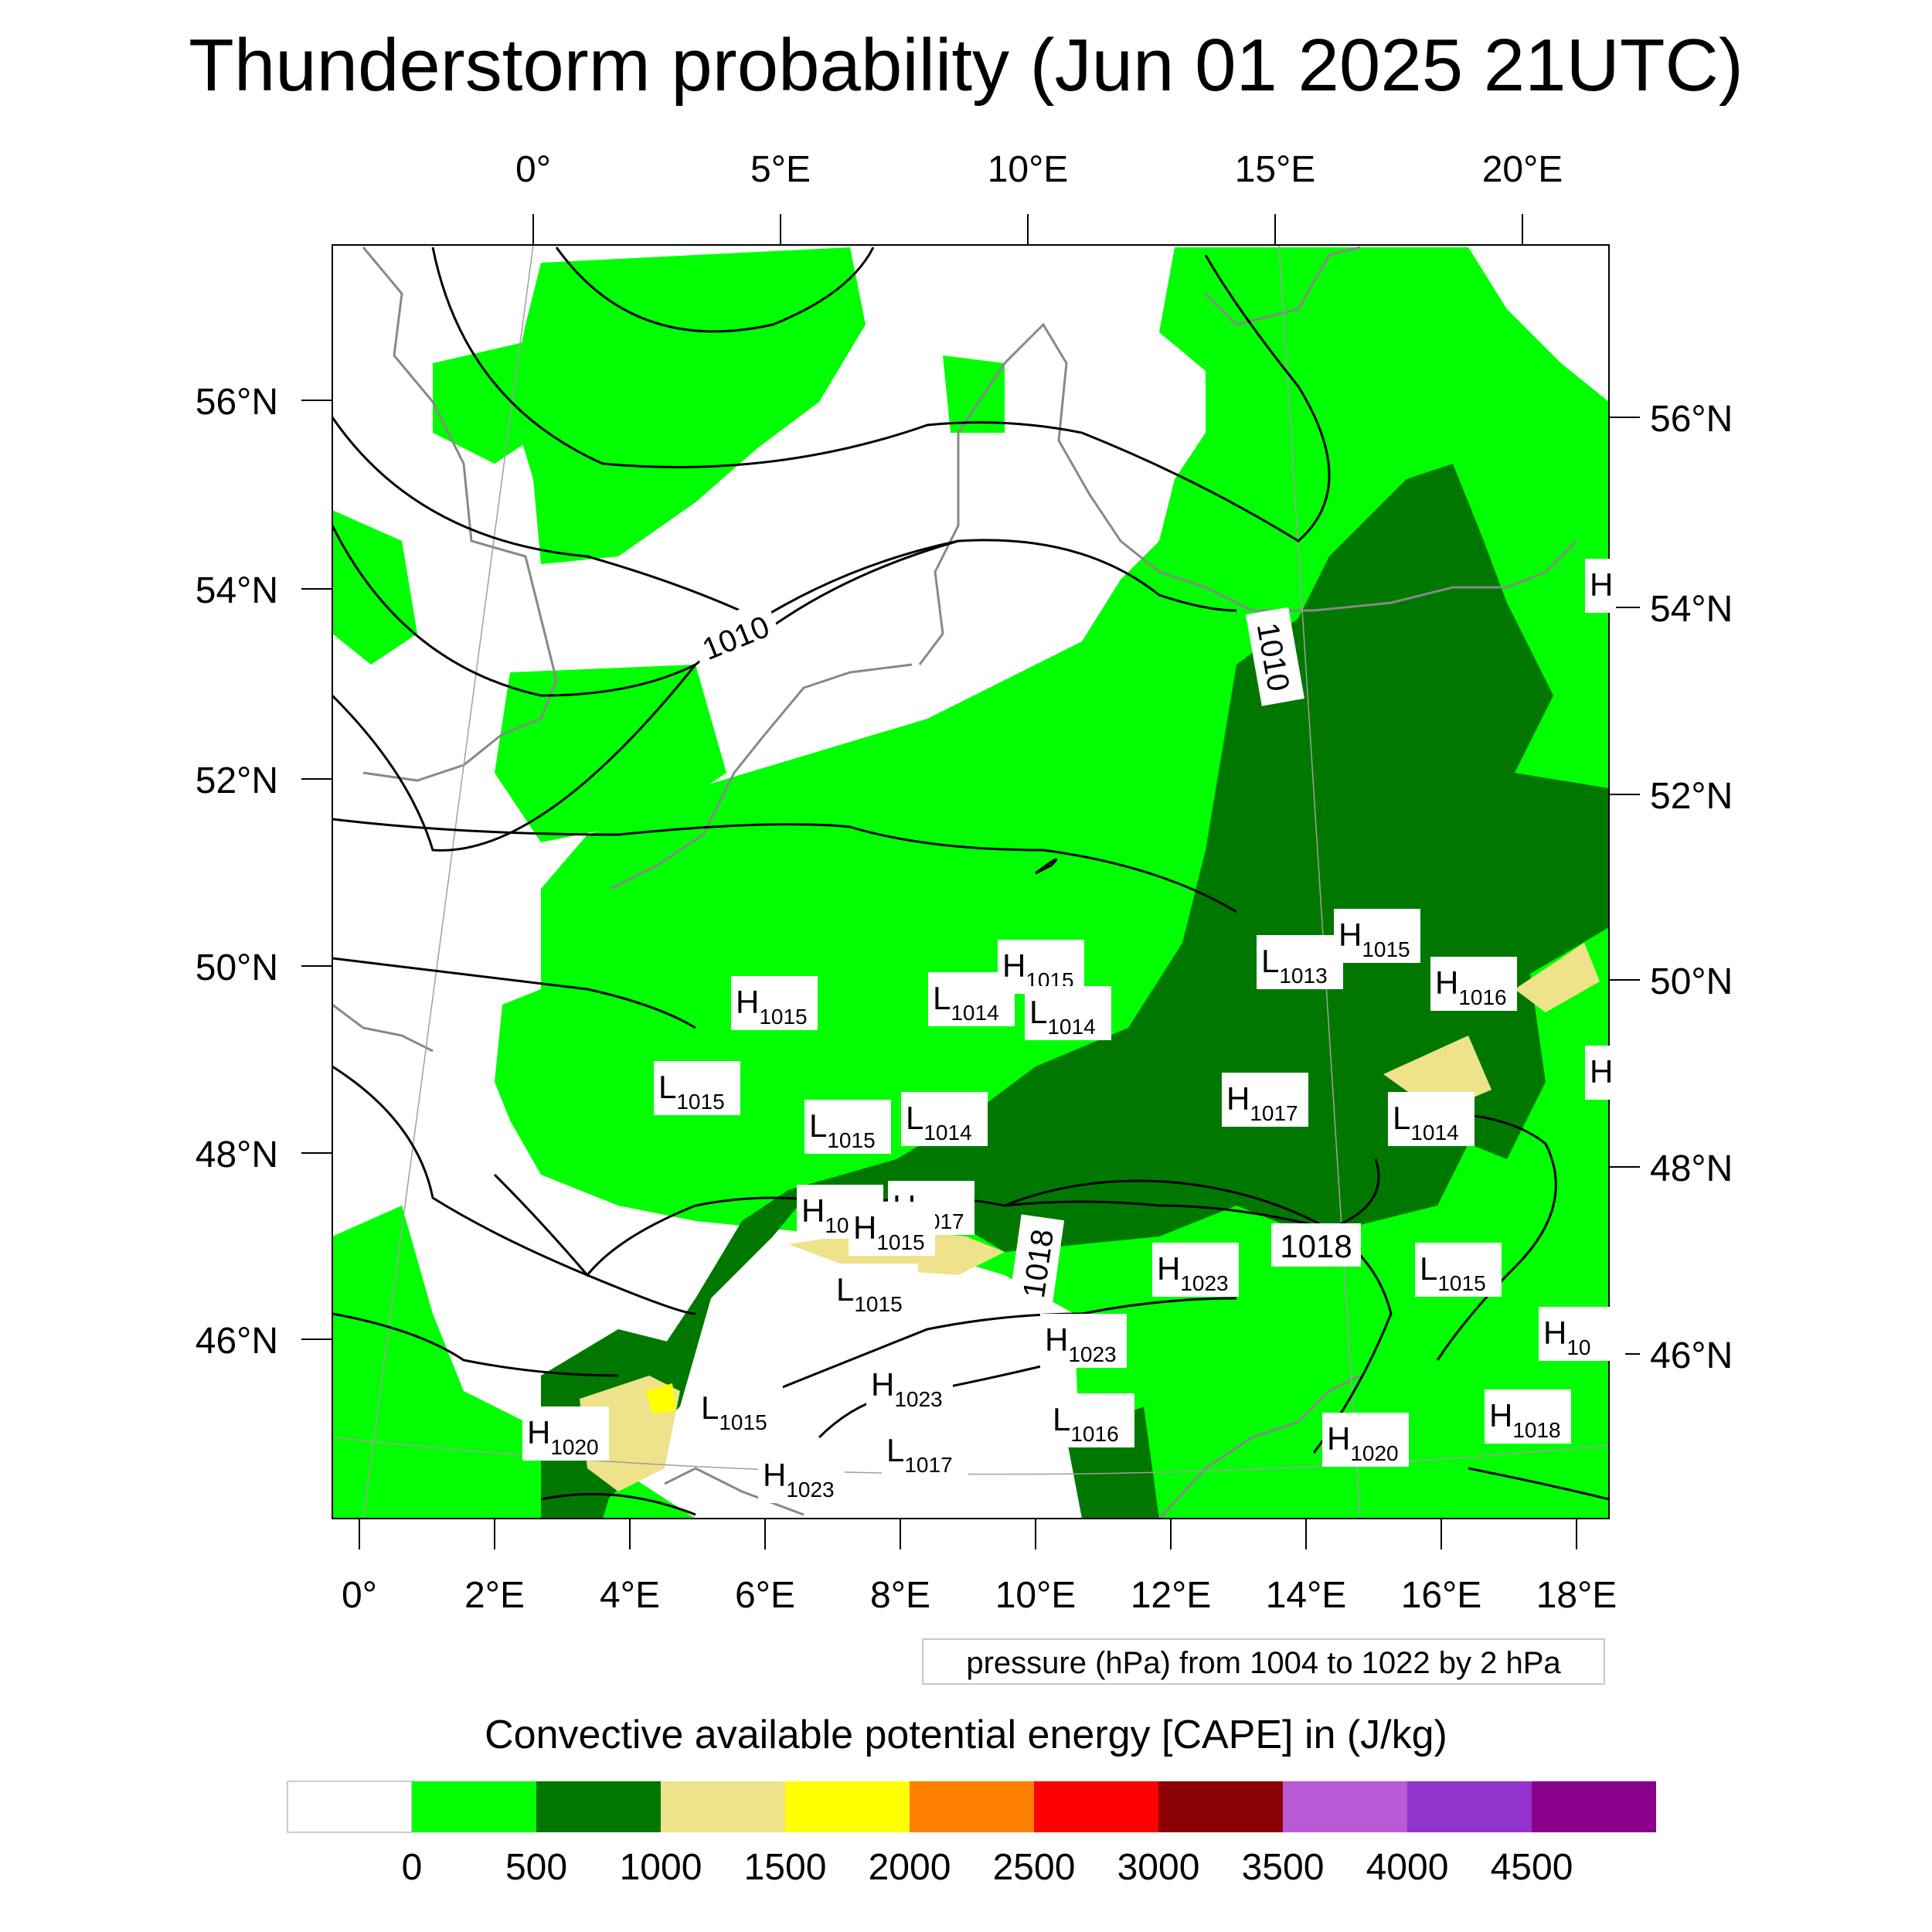  Describe the element at coordinates (900, 1596) in the screenshot. I see `bottom-lon-label: 8°E` at that location.